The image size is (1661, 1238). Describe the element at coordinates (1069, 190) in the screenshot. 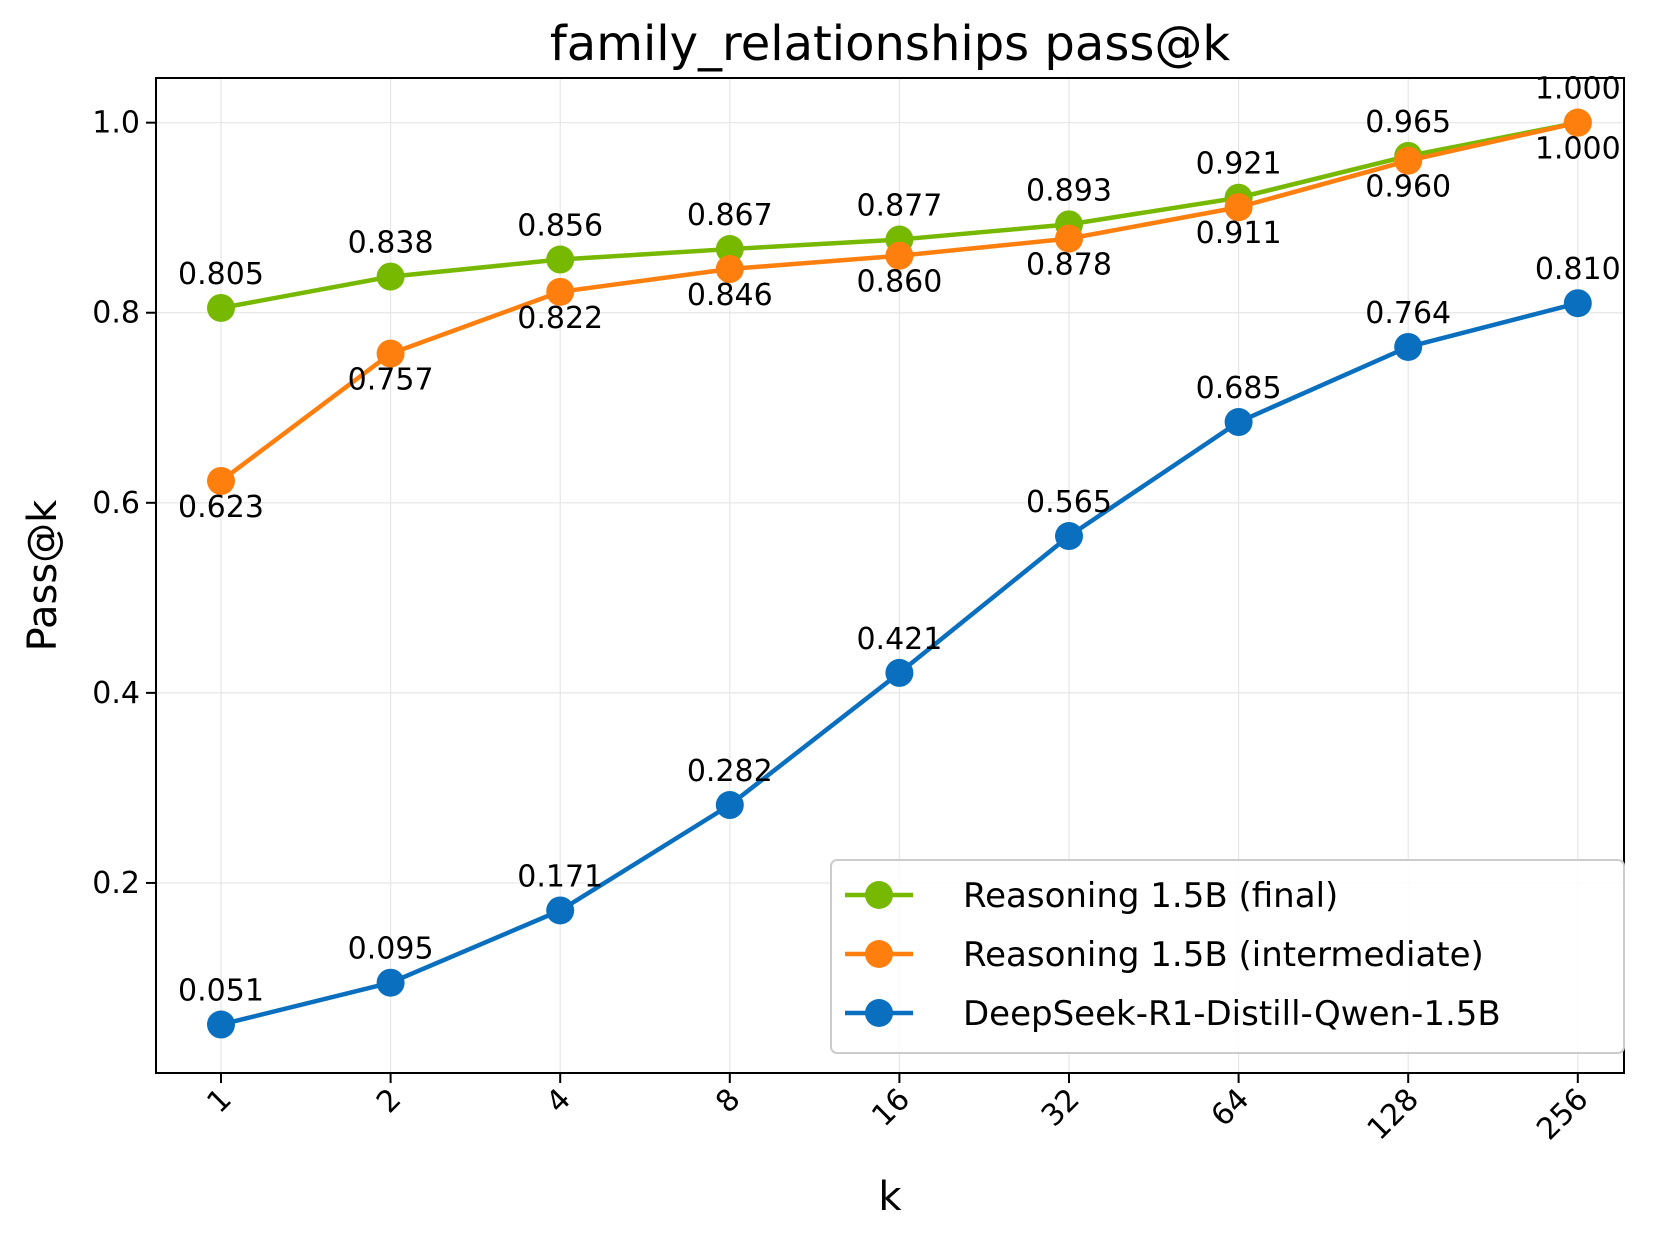

I see `data-label: 0.893` at that location.